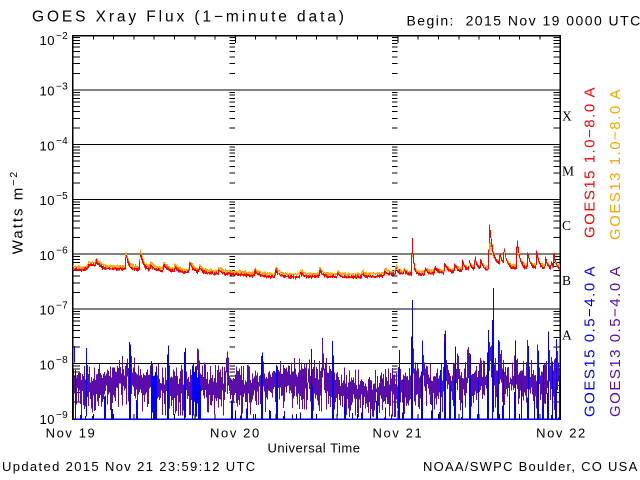 This screenshot has height=480, width=640. I want to click on svg-text: −9, so click(62, 415).